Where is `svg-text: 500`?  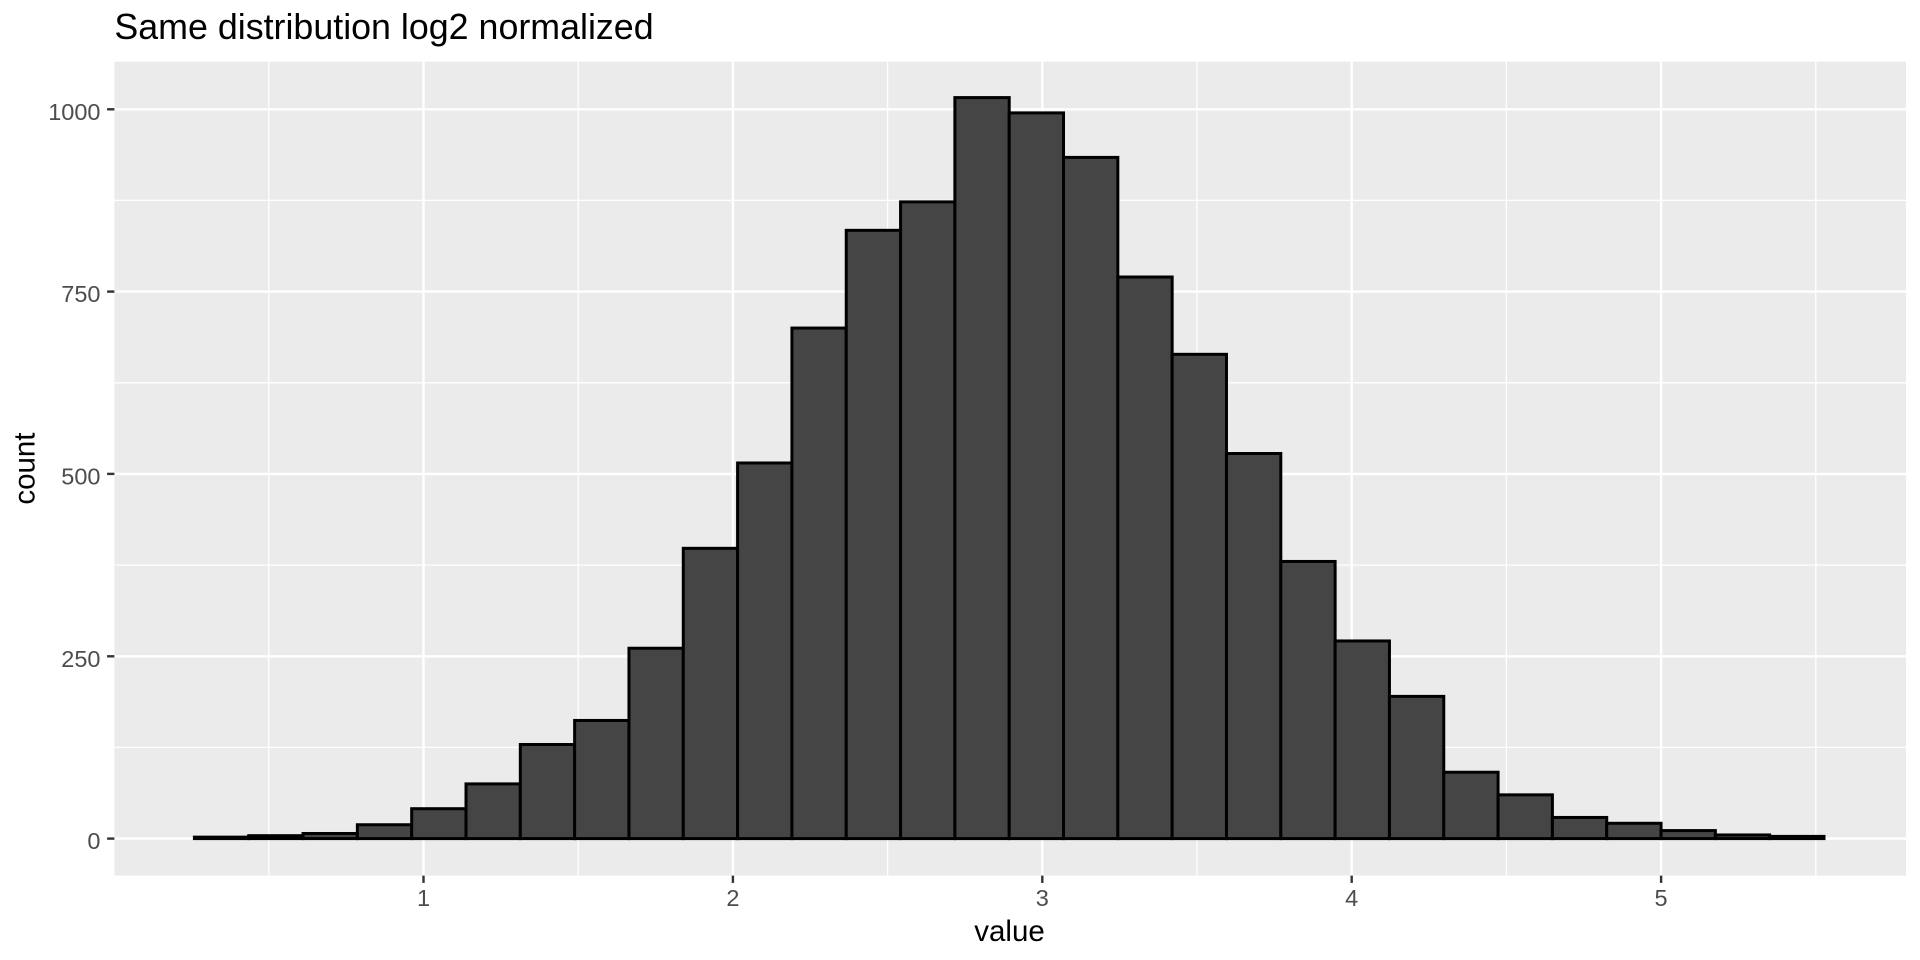
svg-text: 500 is located at coordinates (80, 477).